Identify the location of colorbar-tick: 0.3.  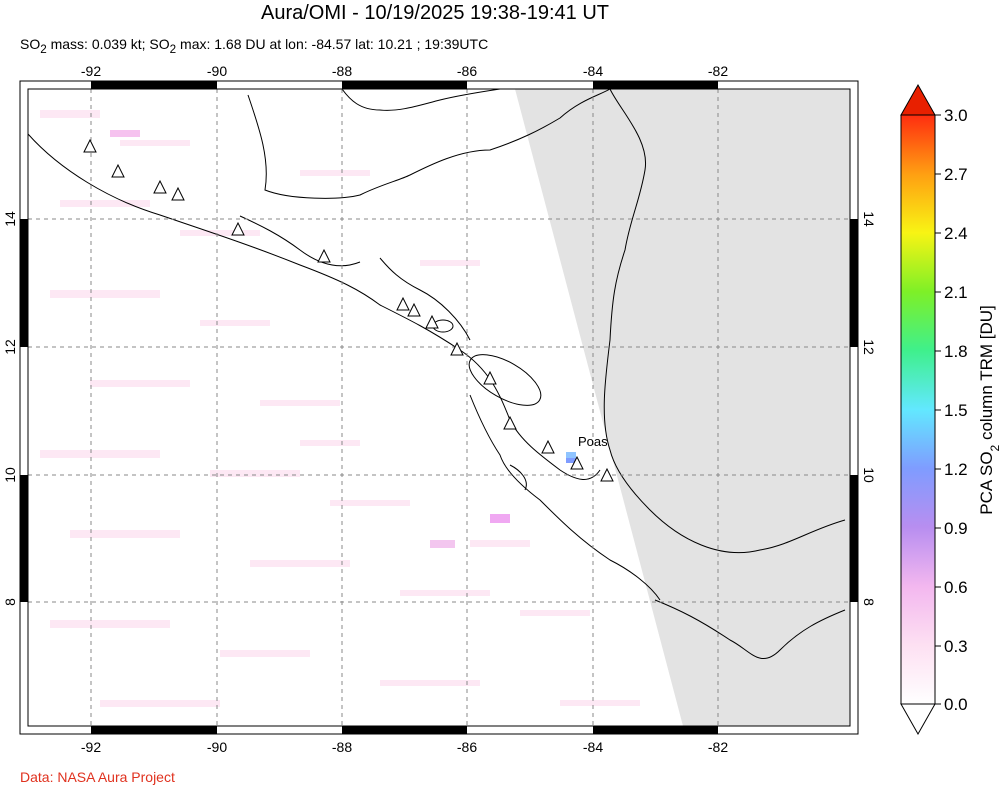
(956, 646).